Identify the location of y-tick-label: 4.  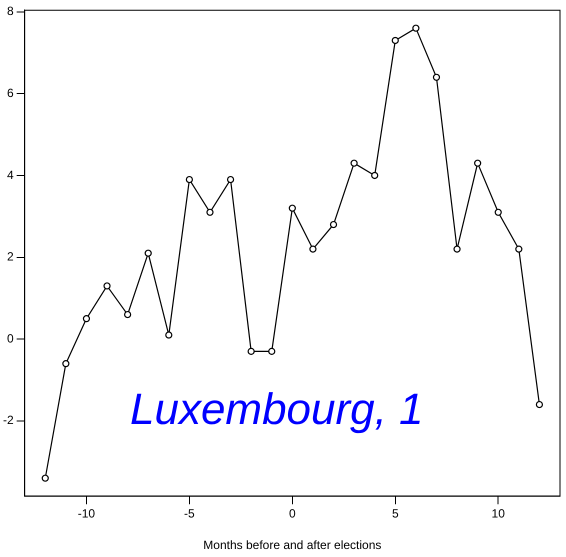
(10, 175).